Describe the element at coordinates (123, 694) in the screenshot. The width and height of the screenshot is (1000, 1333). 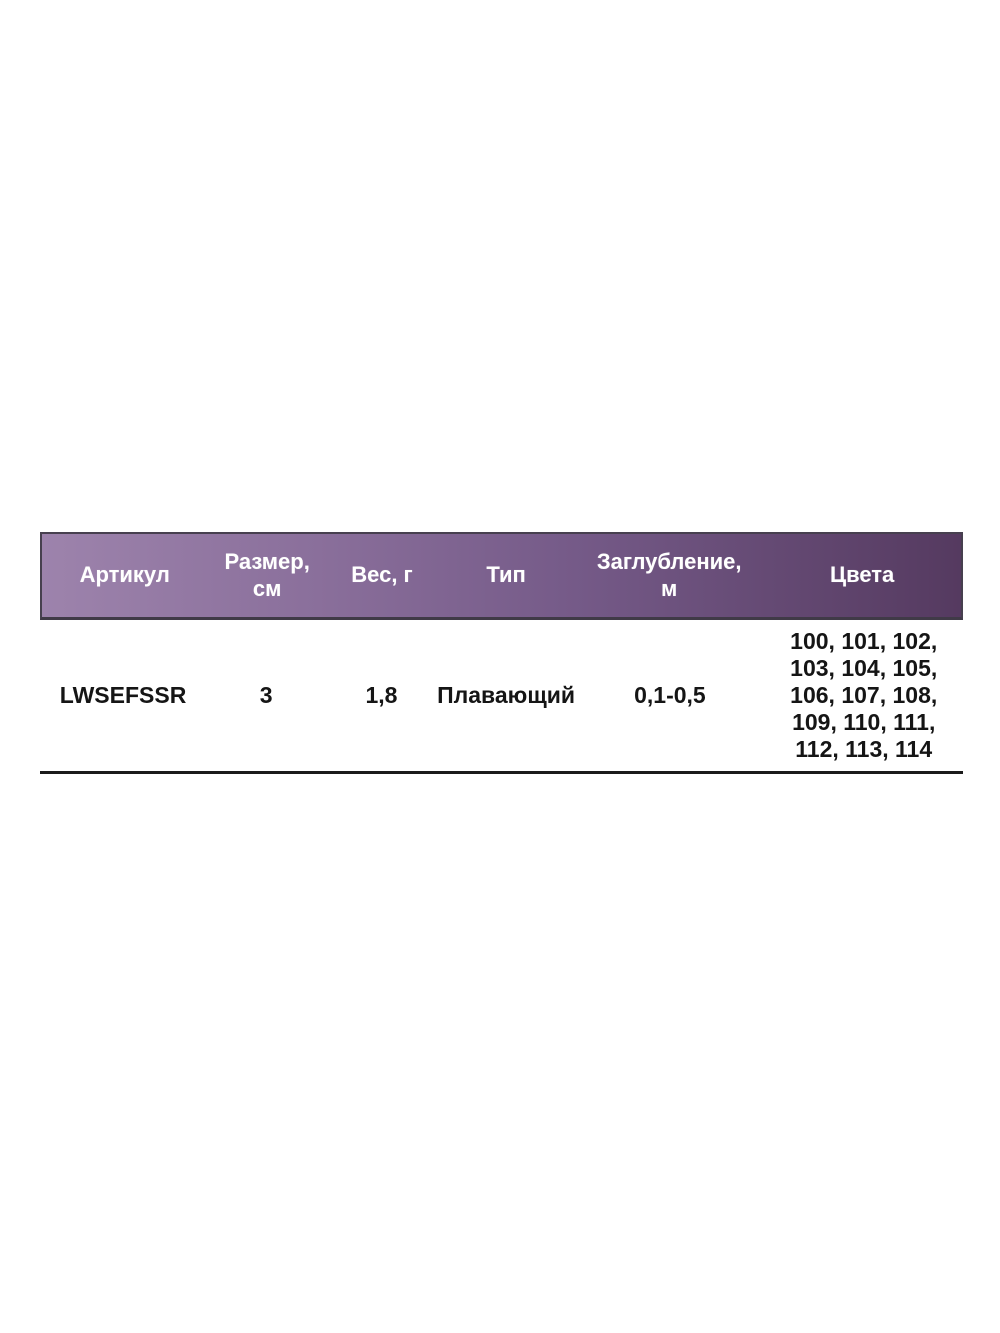
I see `row-cell-article: LWSEFSSR` at that location.